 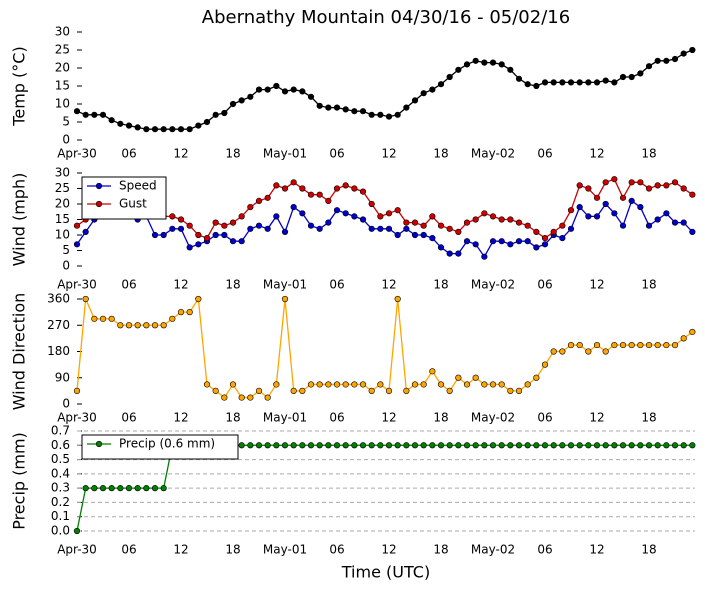 What do you see at coordinates (62, 68) in the screenshot?
I see `y-tick-label: 20` at bounding box center [62, 68].